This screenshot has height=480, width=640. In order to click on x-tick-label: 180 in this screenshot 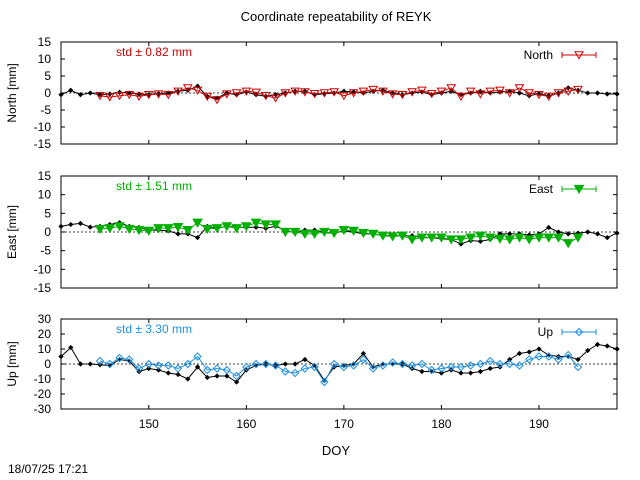, I will do `click(441, 424)`.